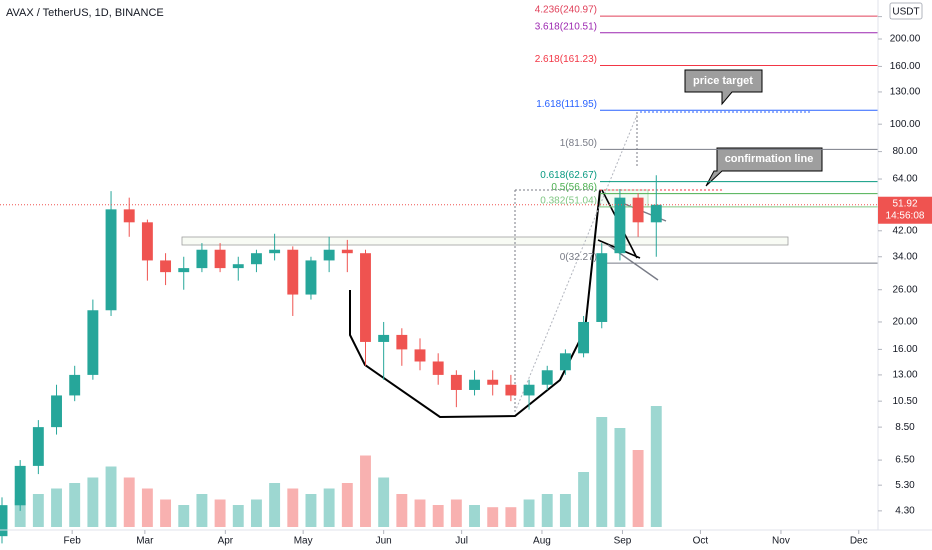 The width and height of the screenshot is (932, 550). What do you see at coordinates (574, 187) in the screenshot?
I see `fib-label: 0.5(56.86)` at bounding box center [574, 187].